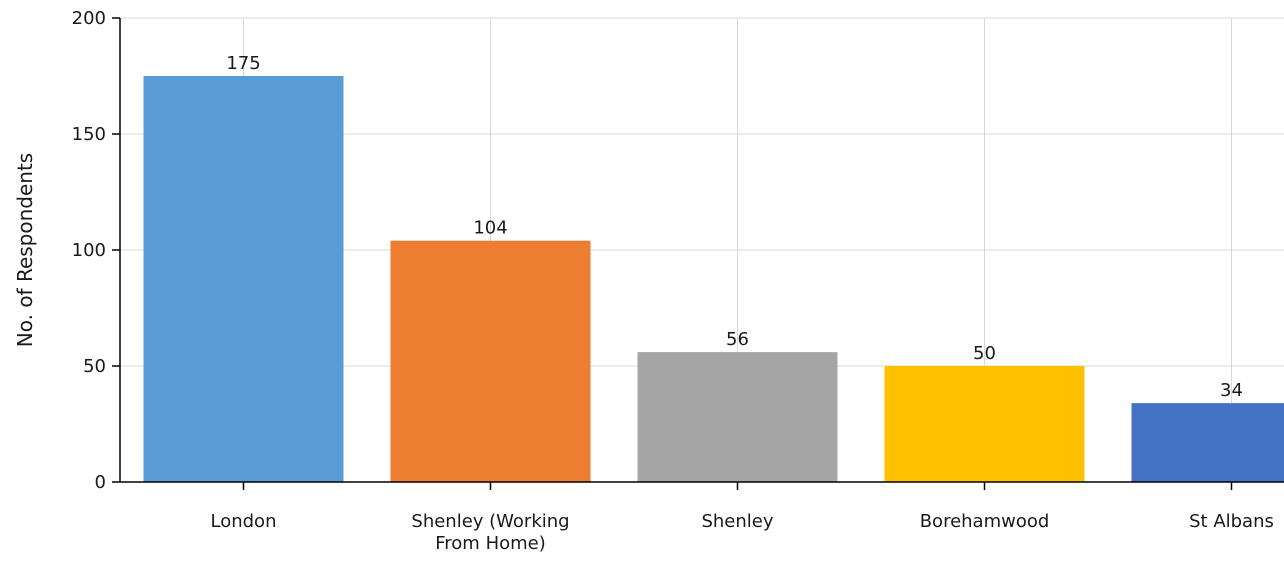 This screenshot has height=564, width=1284. Describe the element at coordinates (89, 250) in the screenshot. I see `y-tick-label: 100` at that location.